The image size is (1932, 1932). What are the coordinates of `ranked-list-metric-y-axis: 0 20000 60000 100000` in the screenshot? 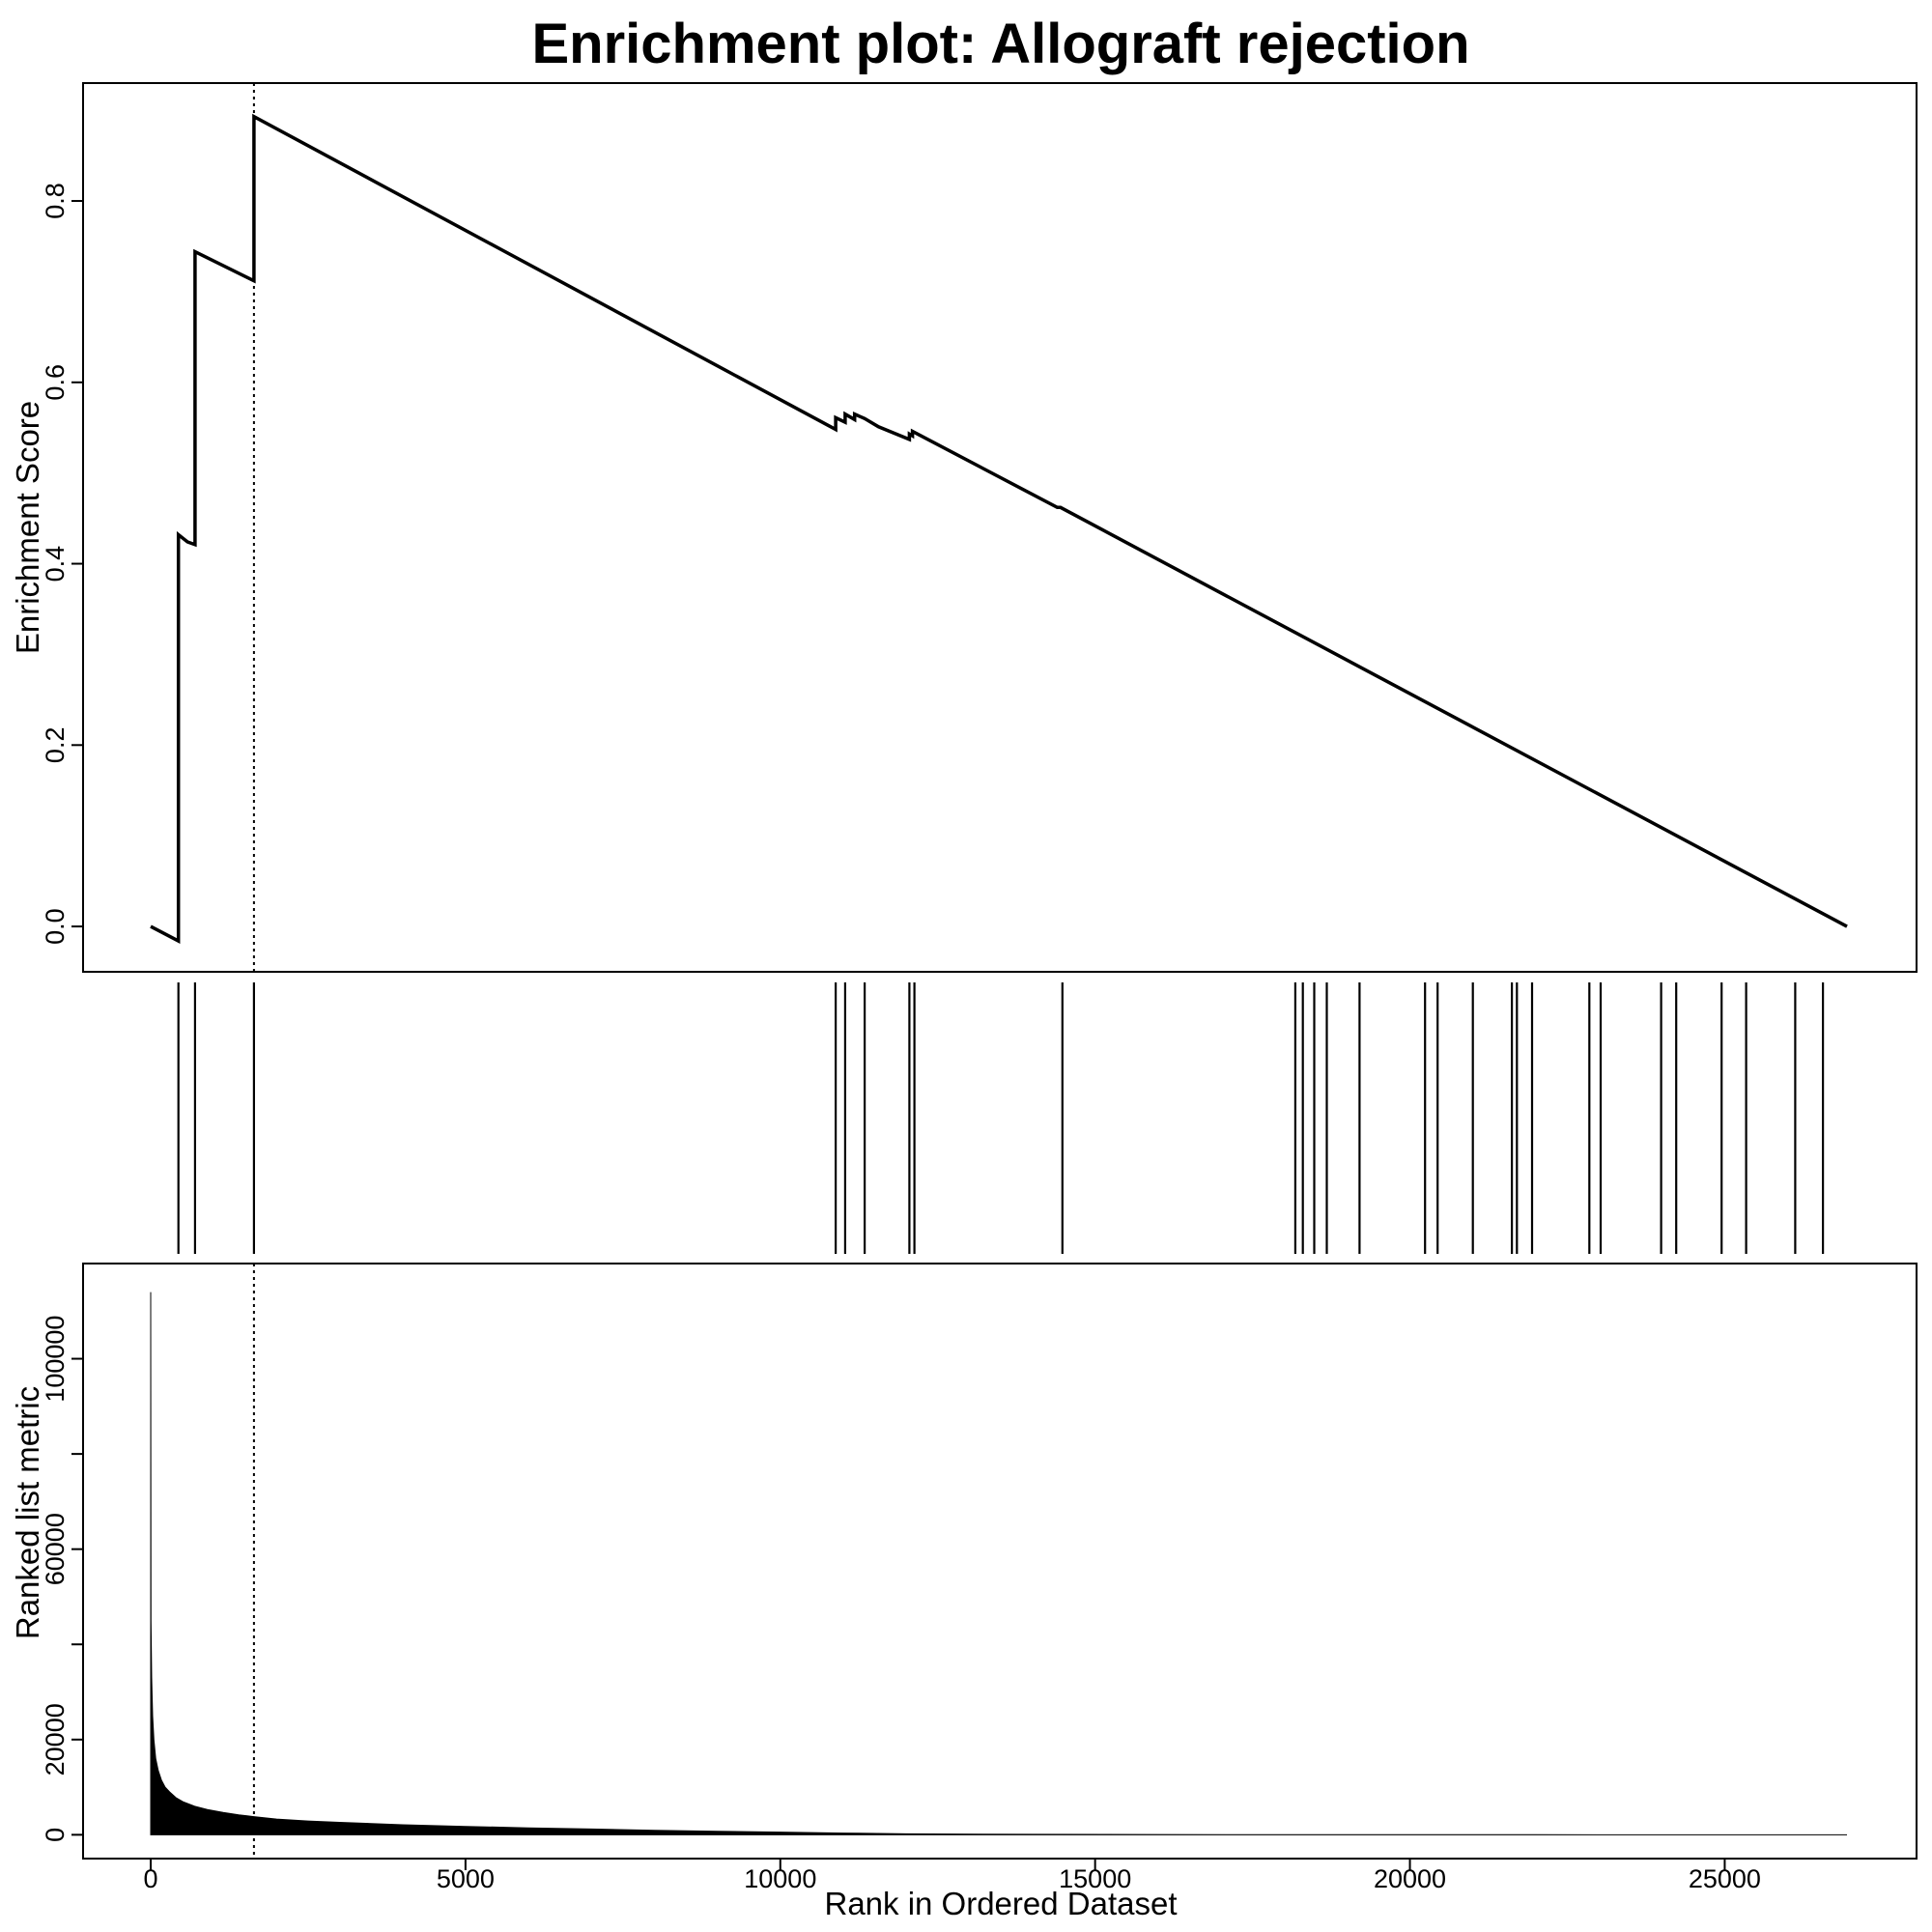 It's located at (63, 1579).